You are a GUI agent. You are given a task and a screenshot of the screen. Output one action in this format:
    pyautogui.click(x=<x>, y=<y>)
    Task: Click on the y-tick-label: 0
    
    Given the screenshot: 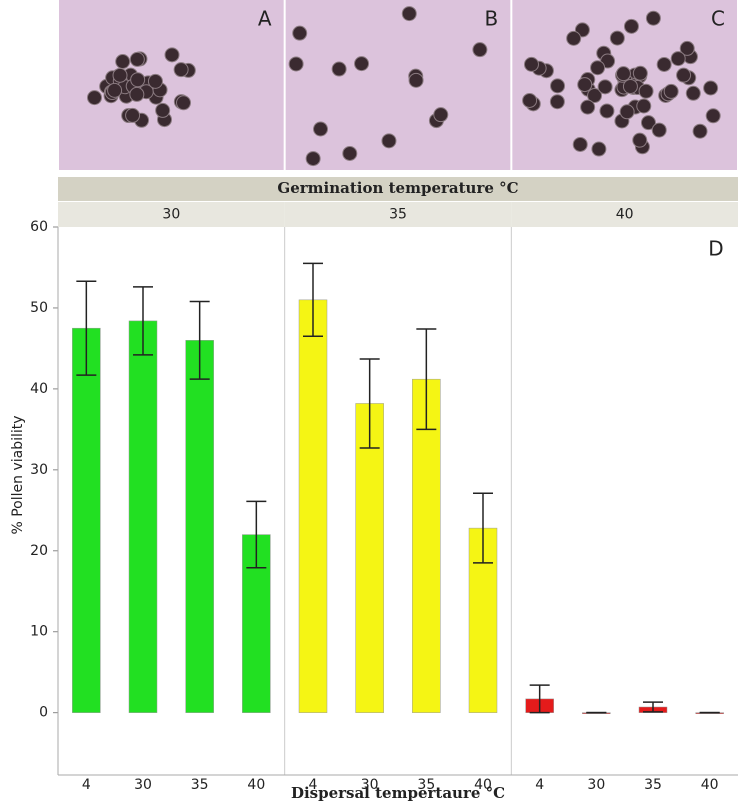 What is the action you would take?
    pyautogui.click(x=43, y=713)
    